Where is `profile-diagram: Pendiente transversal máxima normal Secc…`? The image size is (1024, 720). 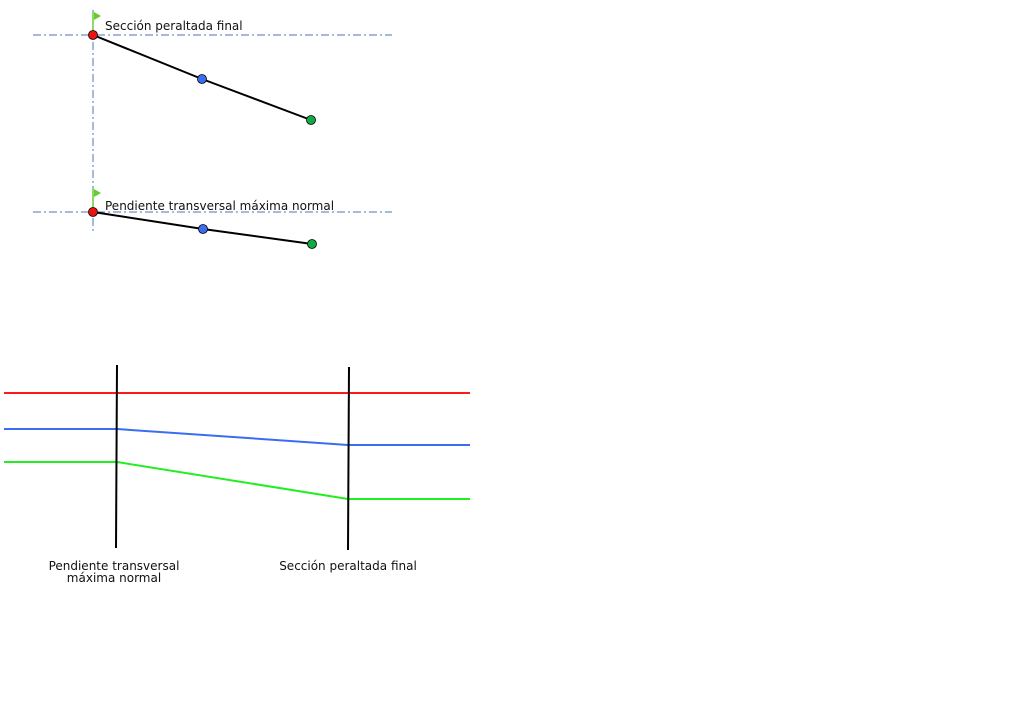 profile-diagram: Pendiente transversal máxima normal Secc… is located at coordinates (237, 474).